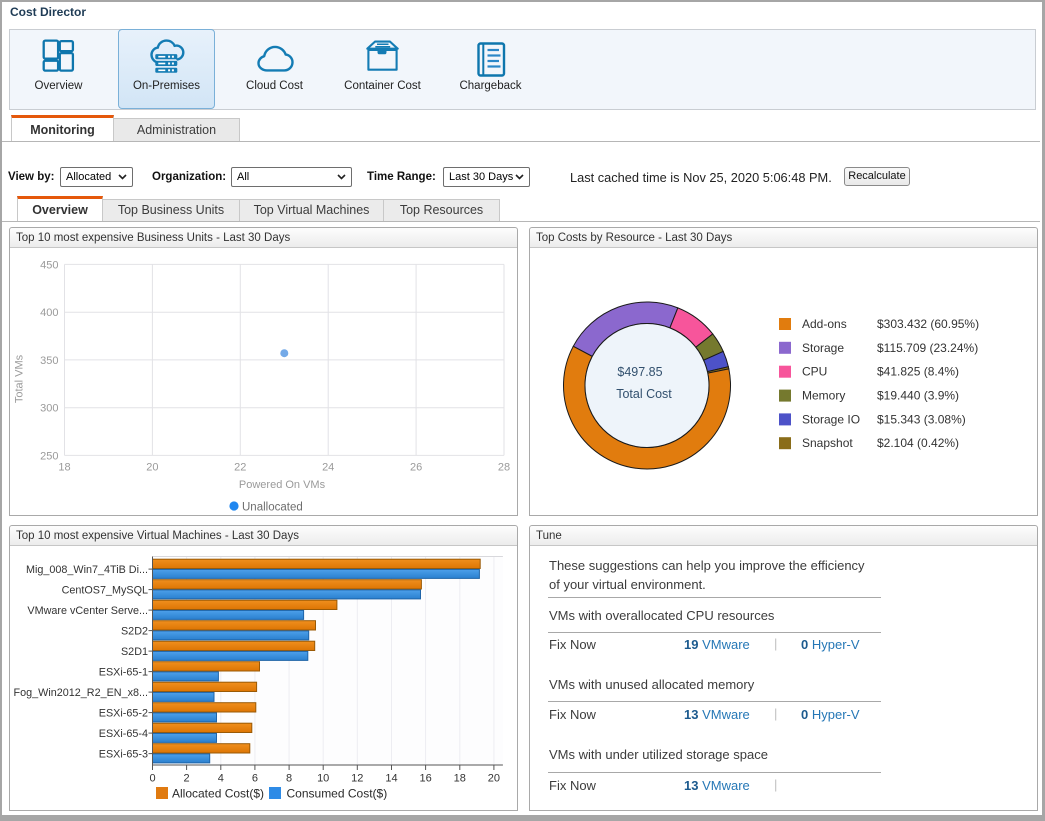 This screenshot has height=821, width=1045. I want to click on svg-text: 0, so click(152, 779).